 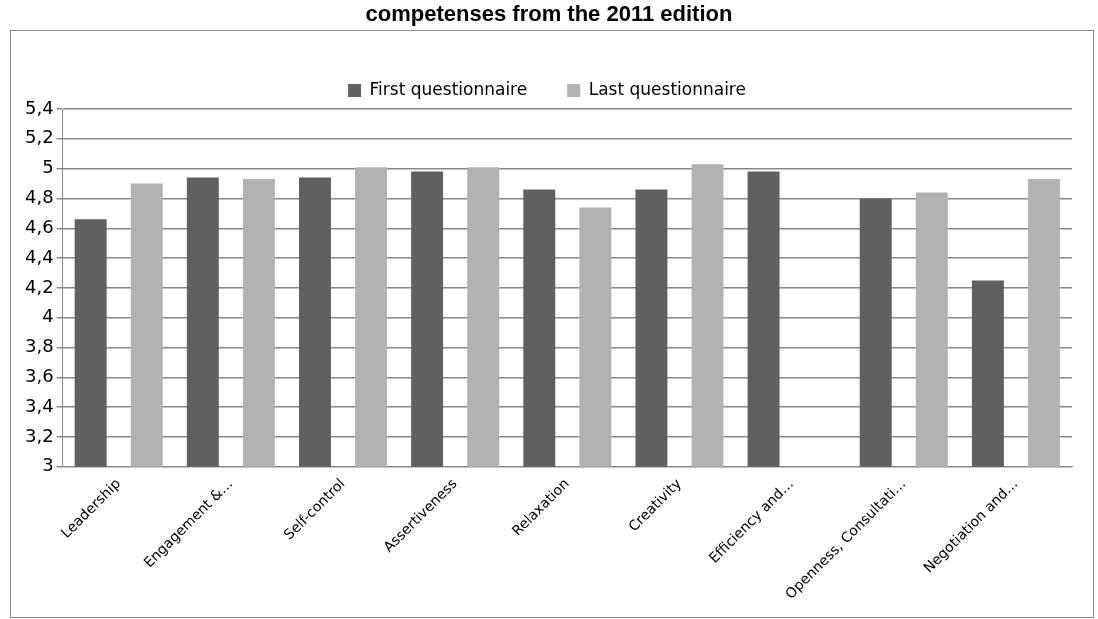 What do you see at coordinates (39, 405) in the screenshot?
I see `y-tick-label: 3,4` at bounding box center [39, 405].